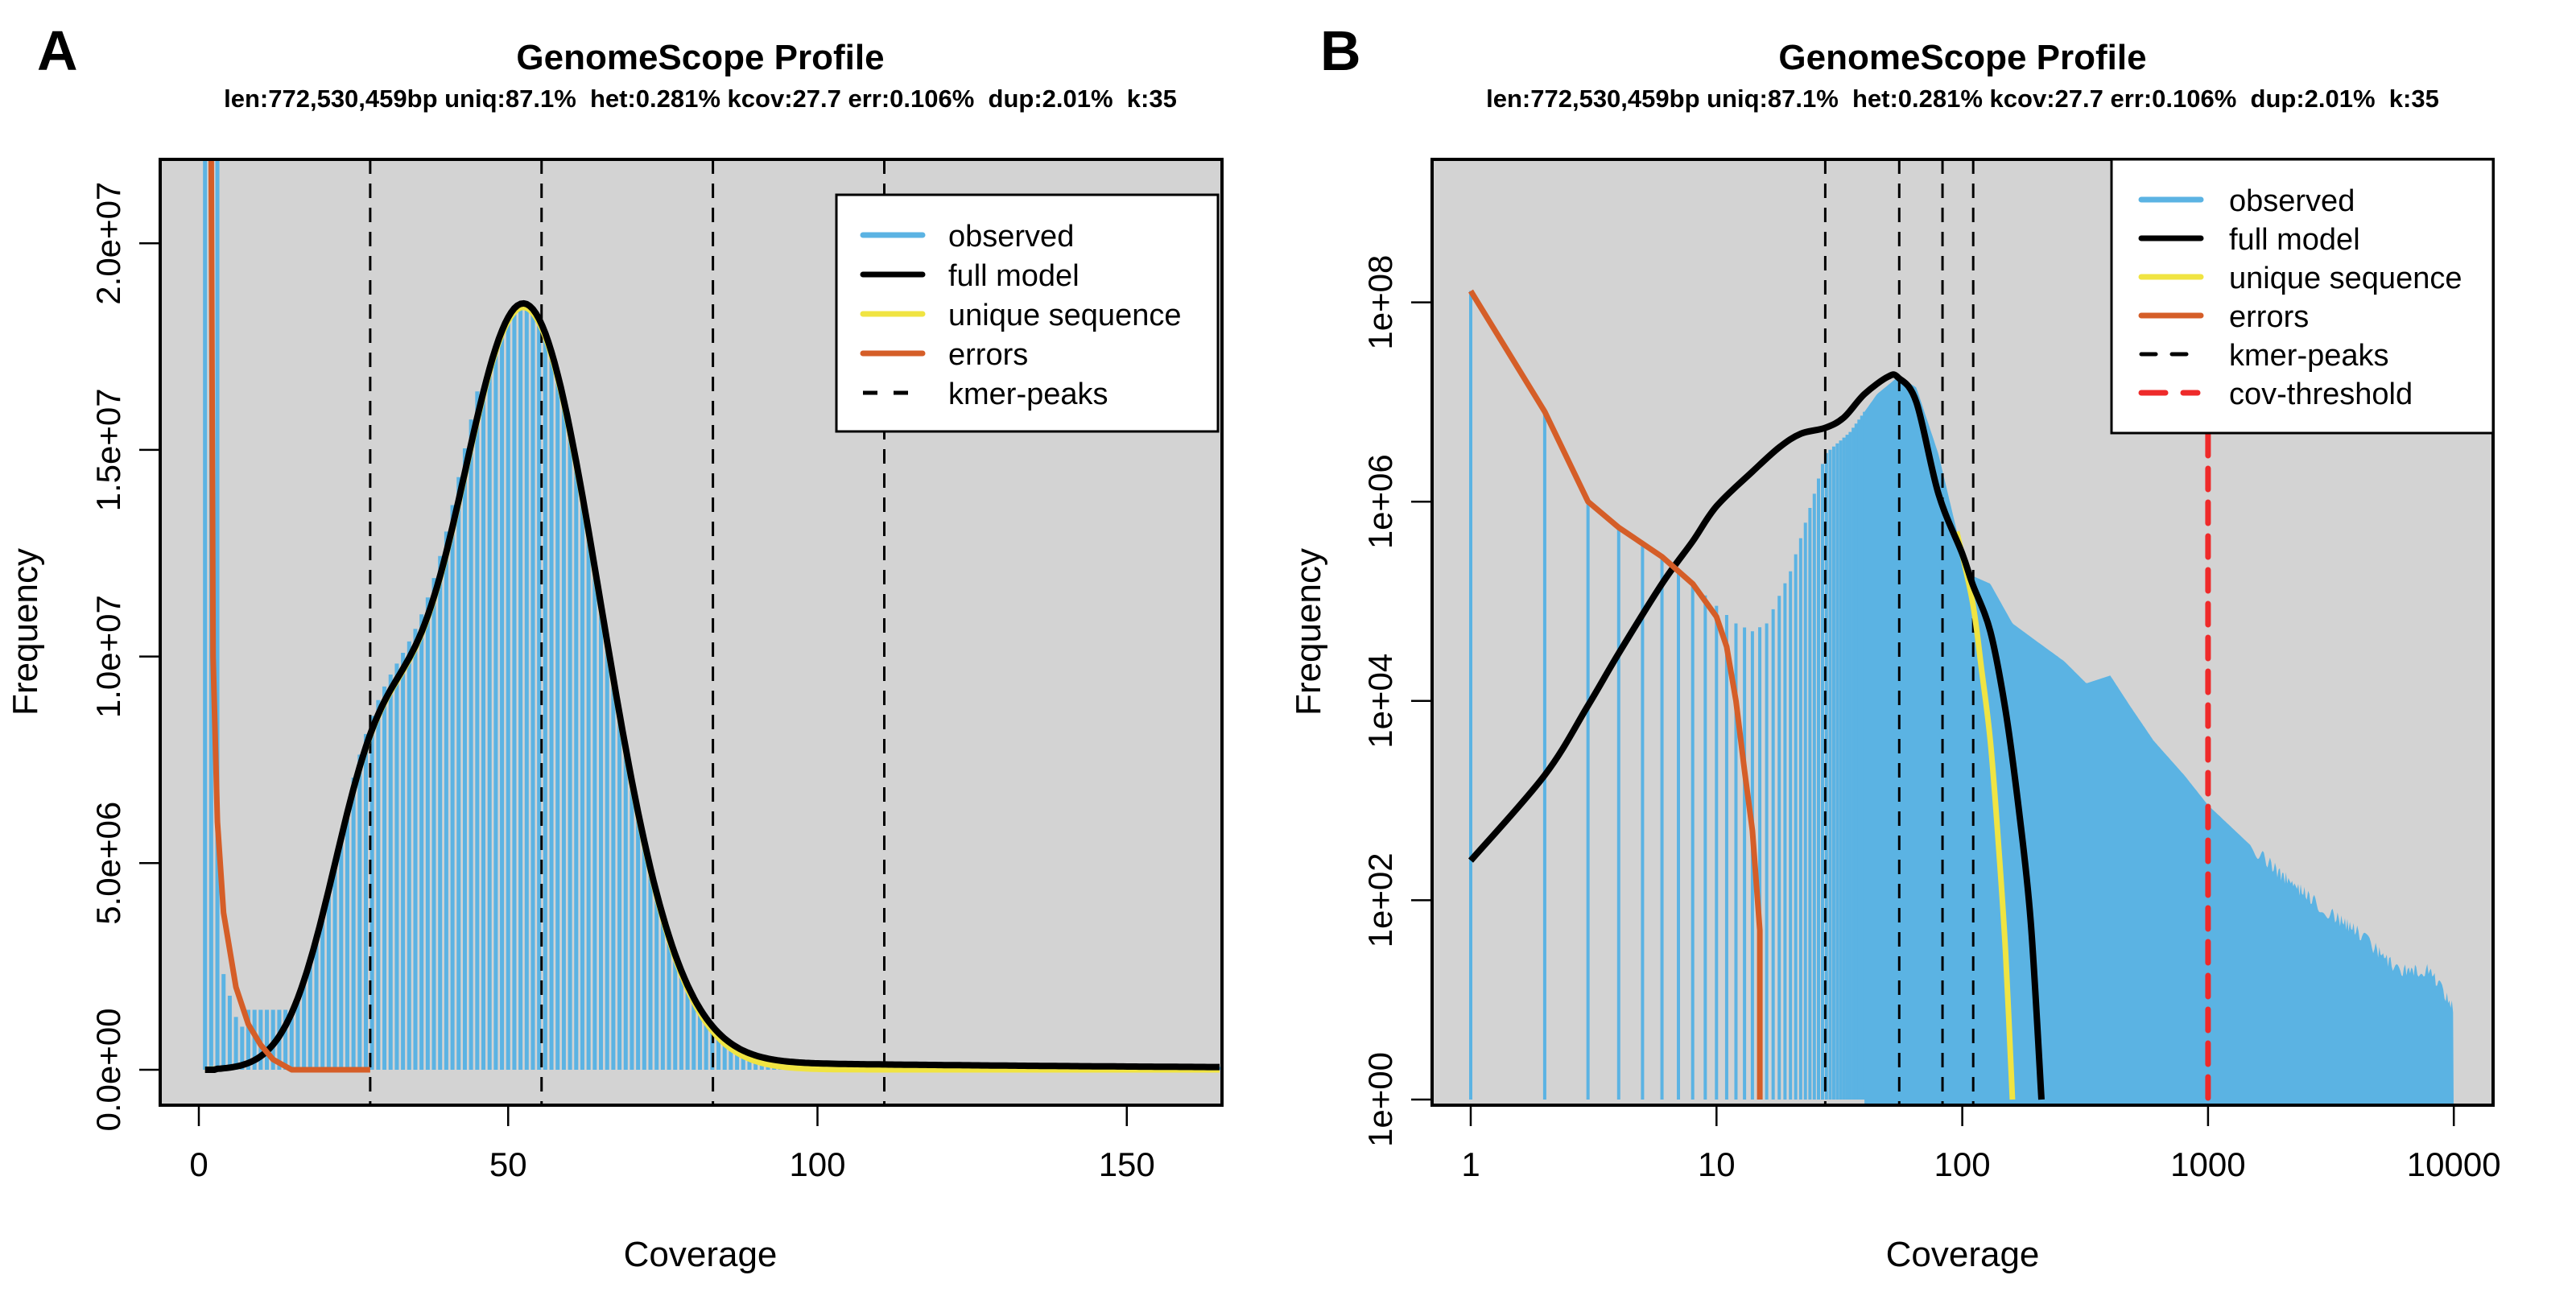 This screenshot has height=1304, width=2576. Describe the element at coordinates (2207, 1164) in the screenshot. I see `panel-b-xtick-label: 1000` at that location.